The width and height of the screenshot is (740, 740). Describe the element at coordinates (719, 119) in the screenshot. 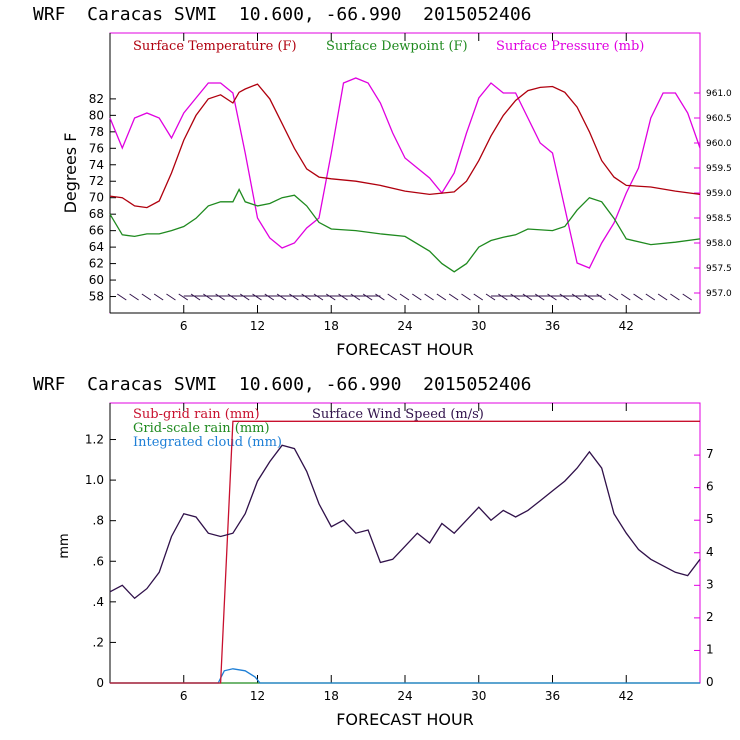

I see `y2-tick-label: 960.5` at that location.